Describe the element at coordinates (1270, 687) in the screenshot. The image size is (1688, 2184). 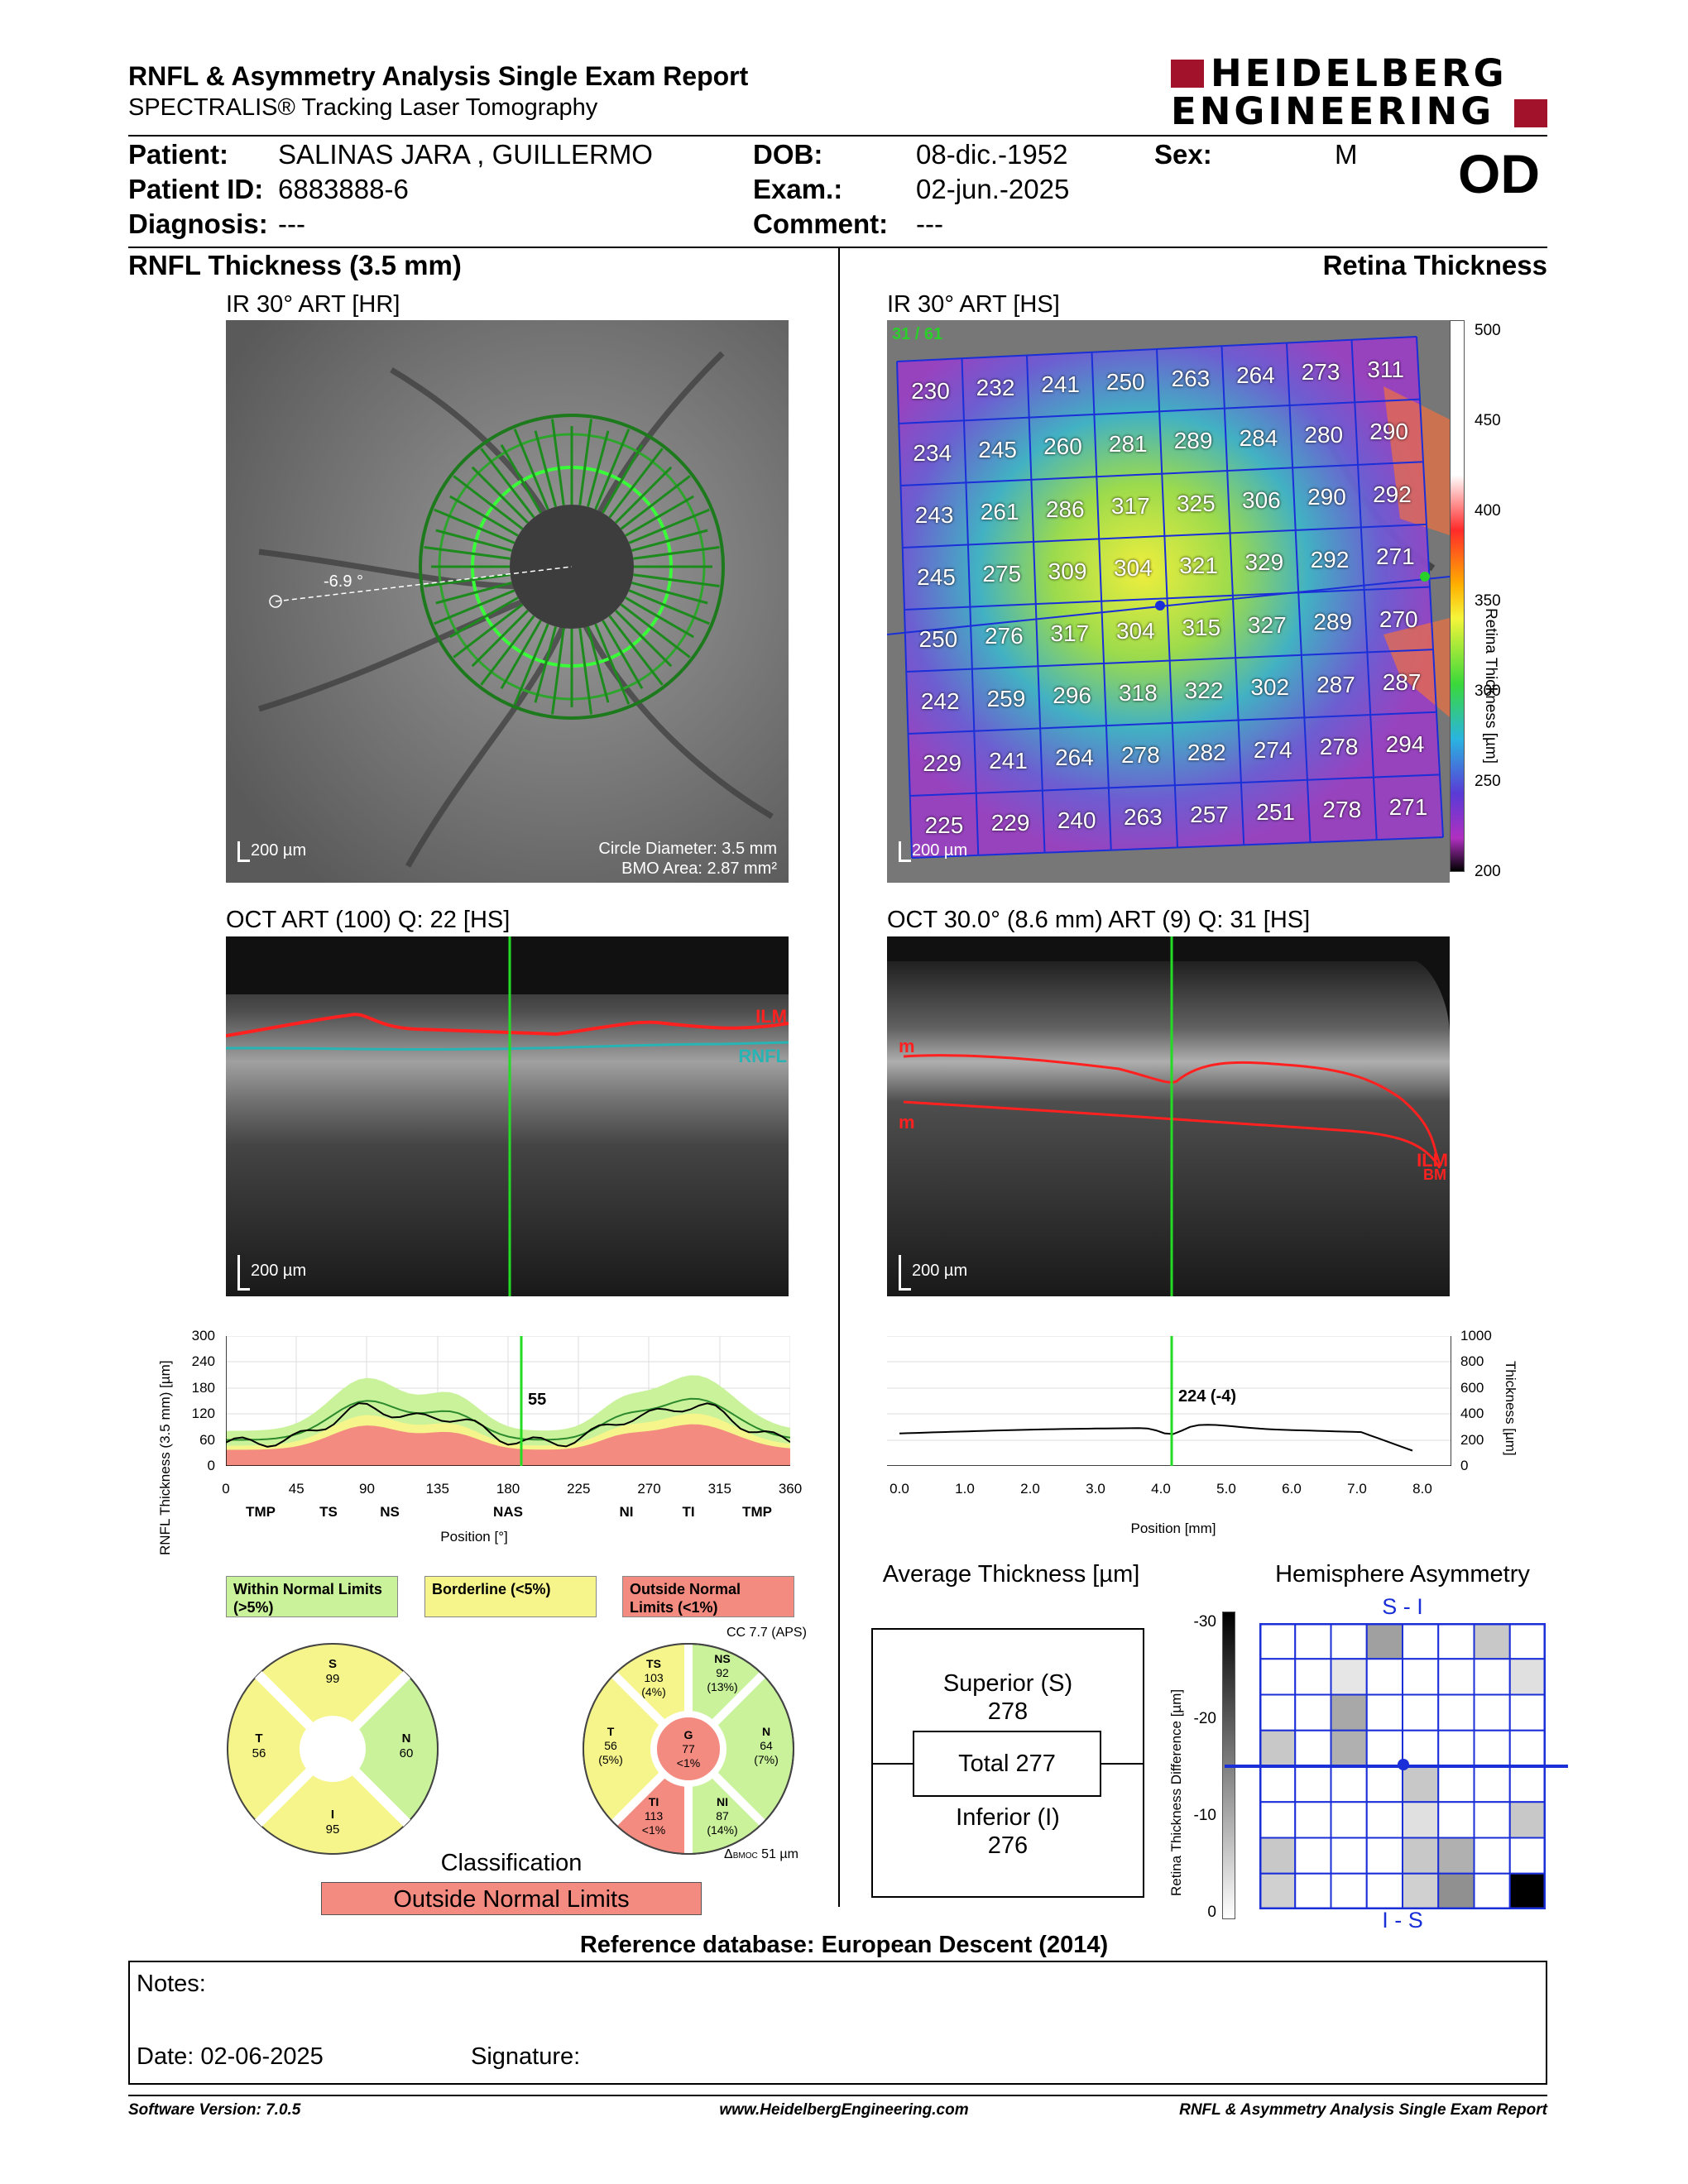
I see `retina-cell: 302` at that location.